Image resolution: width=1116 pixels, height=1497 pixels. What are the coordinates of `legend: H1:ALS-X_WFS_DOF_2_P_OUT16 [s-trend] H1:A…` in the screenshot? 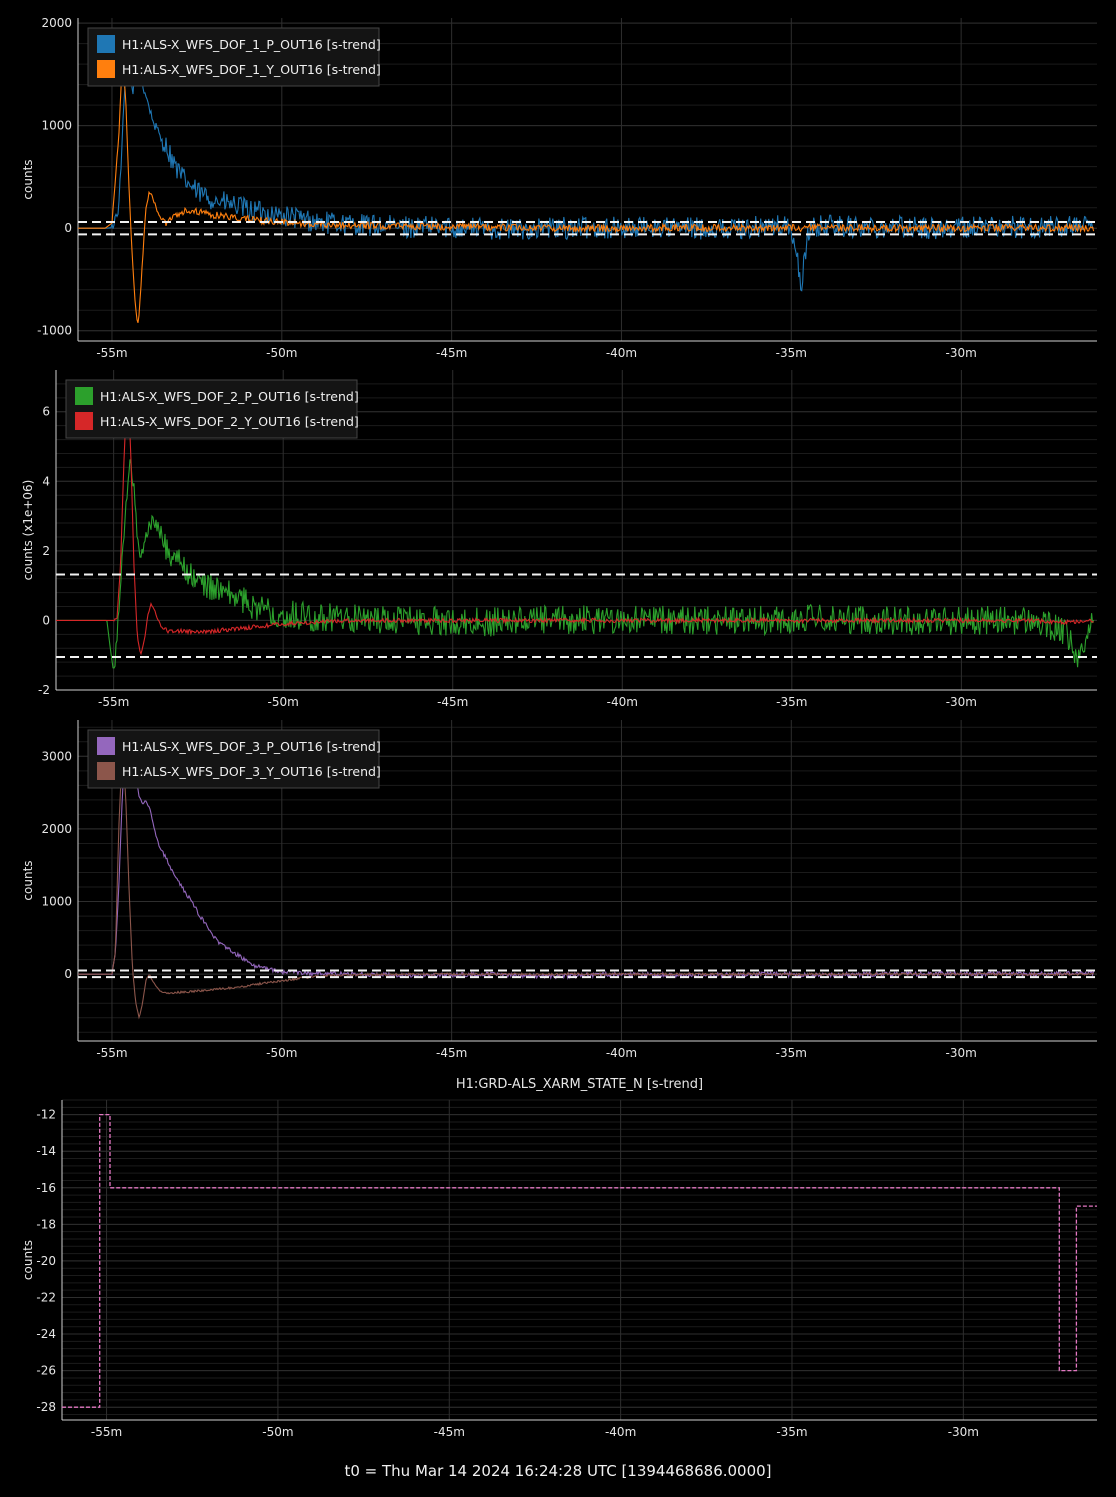 It's located at (212, 409).